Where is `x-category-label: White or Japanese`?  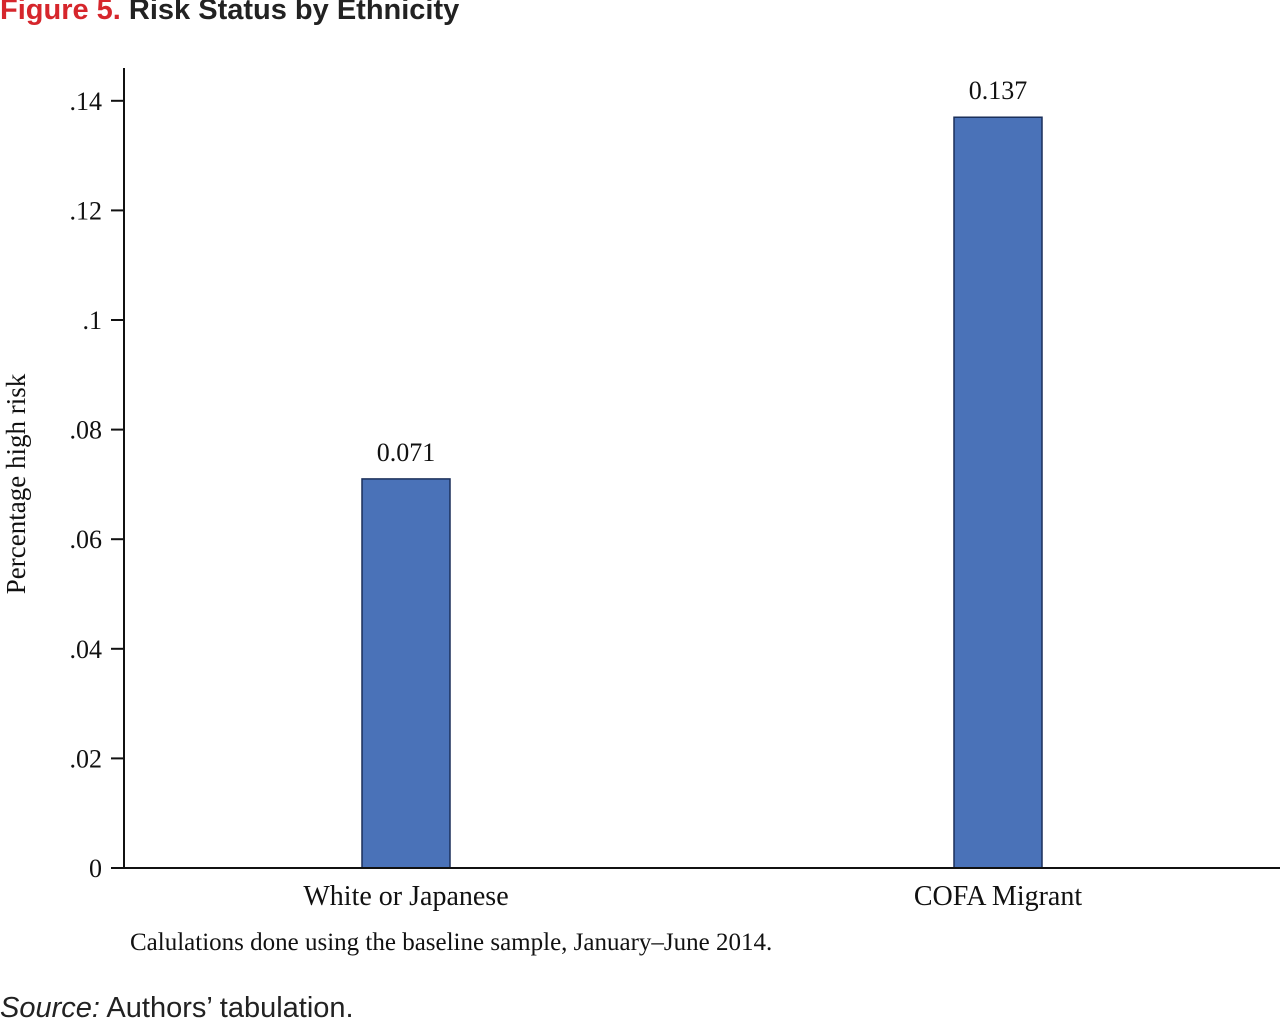 x-category-label: White or Japanese is located at coordinates (405, 896).